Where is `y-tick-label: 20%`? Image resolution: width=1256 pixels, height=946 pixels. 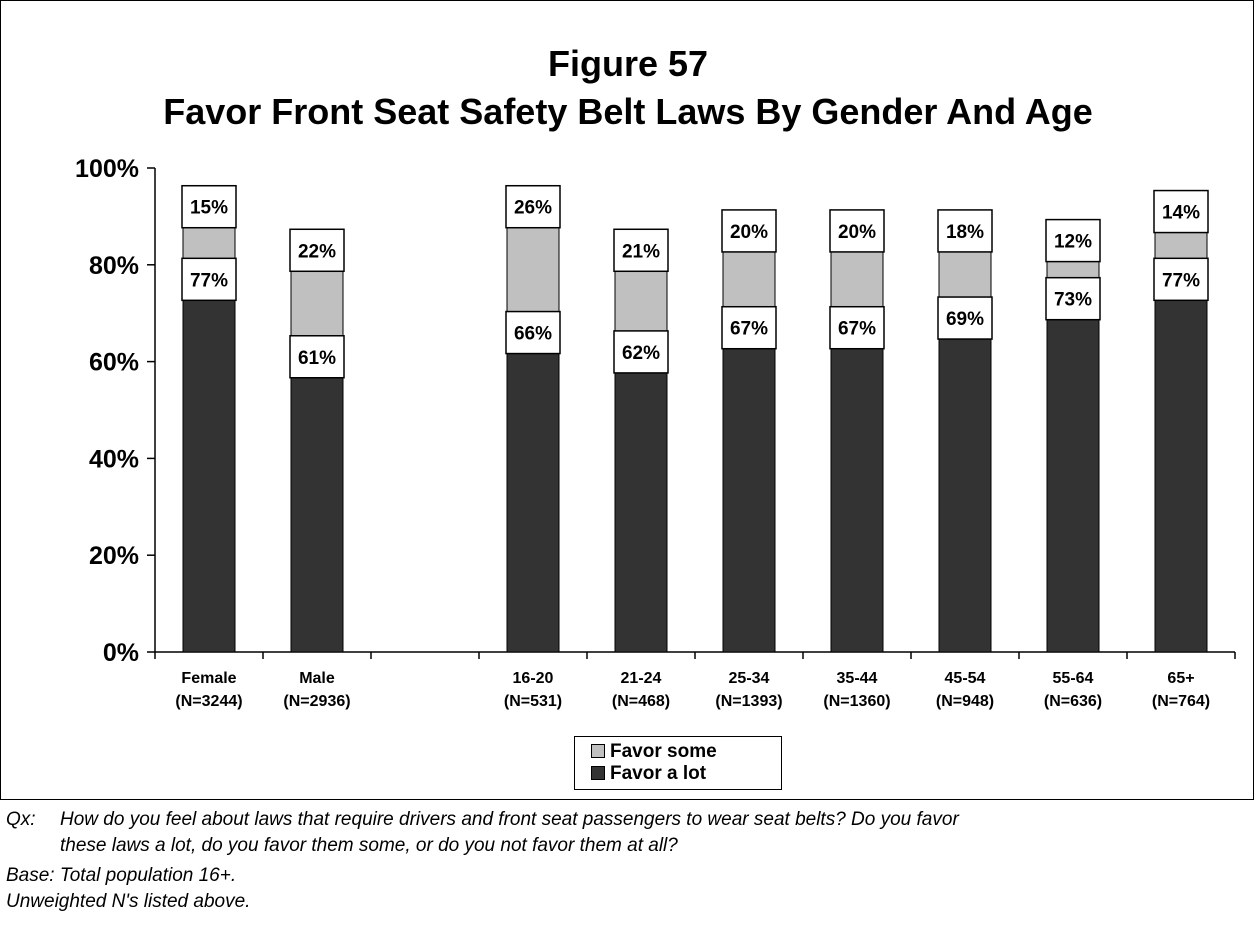 y-tick-label: 20% is located at coordinates (114, 556).